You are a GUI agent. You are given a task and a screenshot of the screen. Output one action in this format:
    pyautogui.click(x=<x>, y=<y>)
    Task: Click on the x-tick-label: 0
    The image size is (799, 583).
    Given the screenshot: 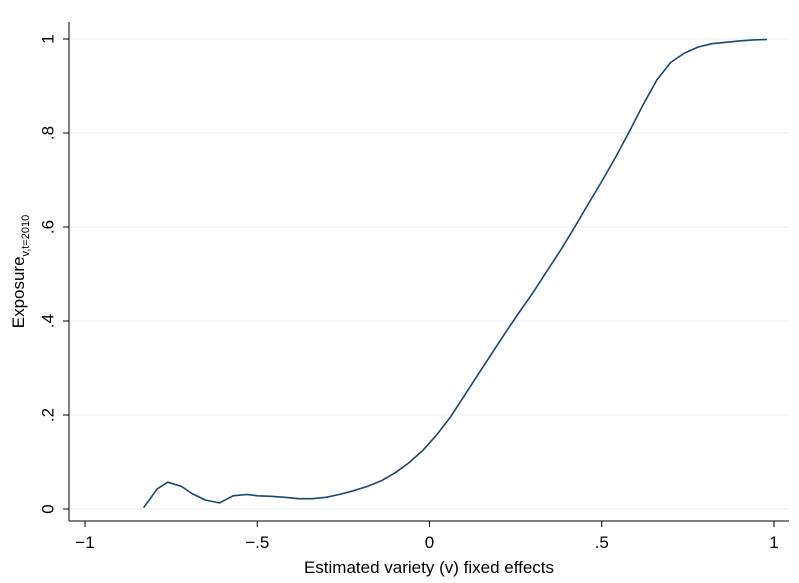 What is the action you would take?
    pyautogui.click(x=429, y=542)
    